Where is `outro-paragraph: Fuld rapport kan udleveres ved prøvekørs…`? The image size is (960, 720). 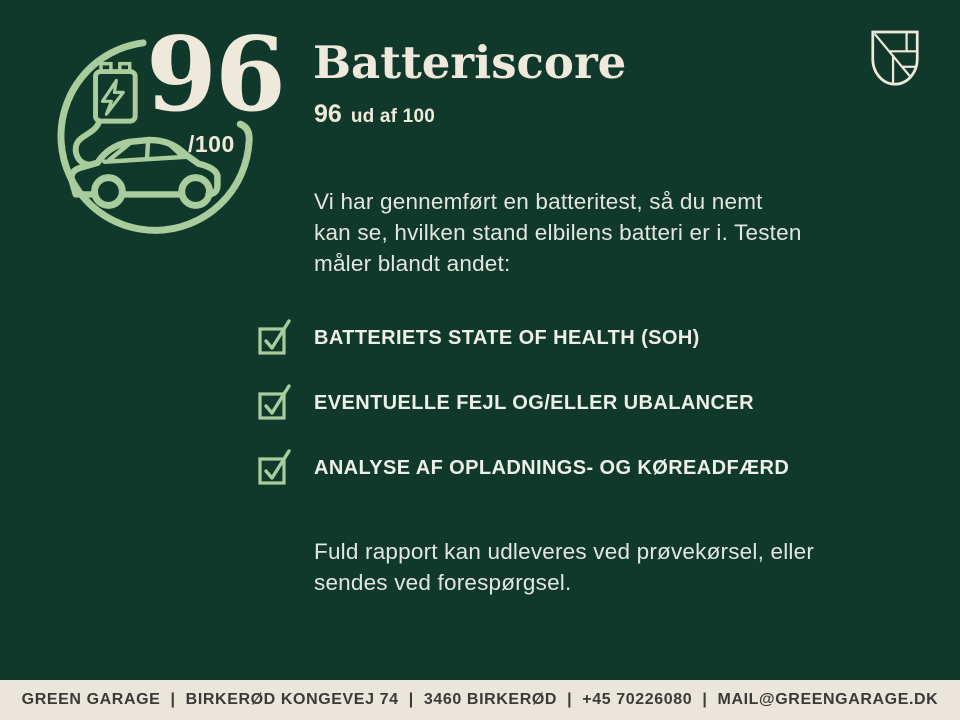 outro-paragraph: Fuld rapport kan udleveres ved prøvekørs… is located at coordinates (564, 567).